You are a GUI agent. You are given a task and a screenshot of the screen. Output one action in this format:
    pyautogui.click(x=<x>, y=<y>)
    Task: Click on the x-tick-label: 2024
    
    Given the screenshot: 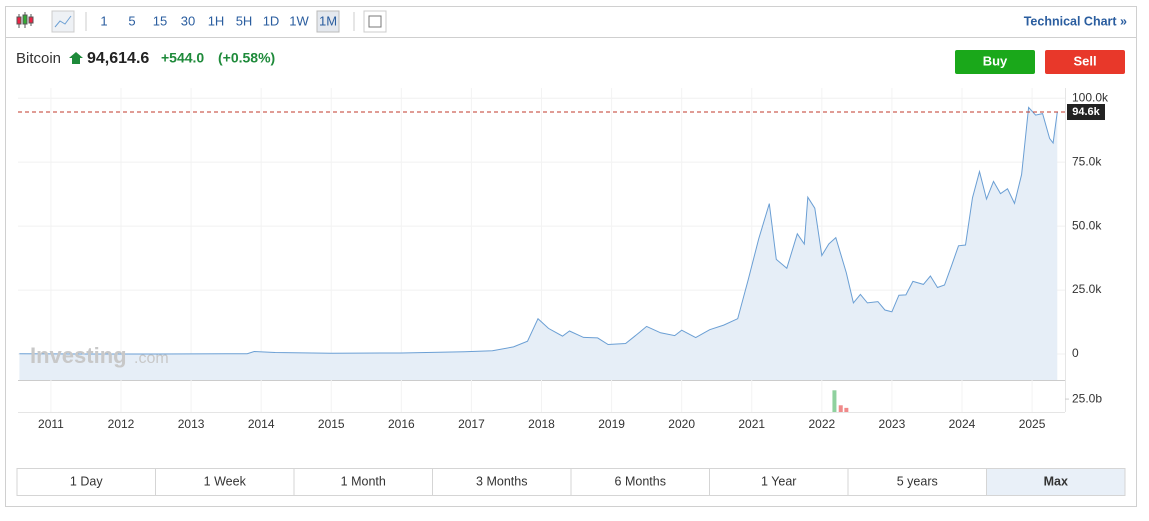 What is the action you would take?
    pyautogui.click(x=962, y=424)
    